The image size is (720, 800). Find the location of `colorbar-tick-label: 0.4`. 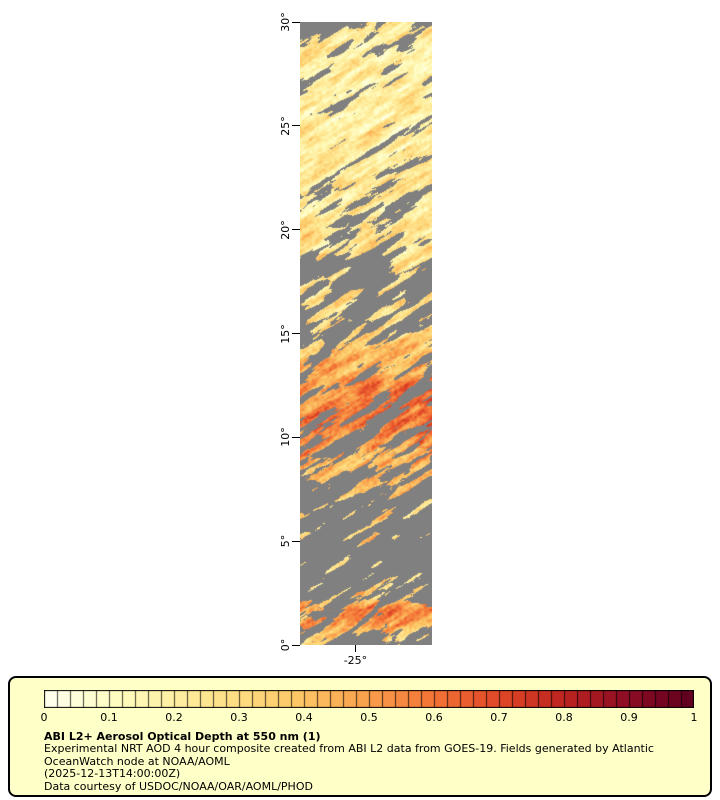

colorbar-tick-label: 0.4 is located at coordinates (304, 717).